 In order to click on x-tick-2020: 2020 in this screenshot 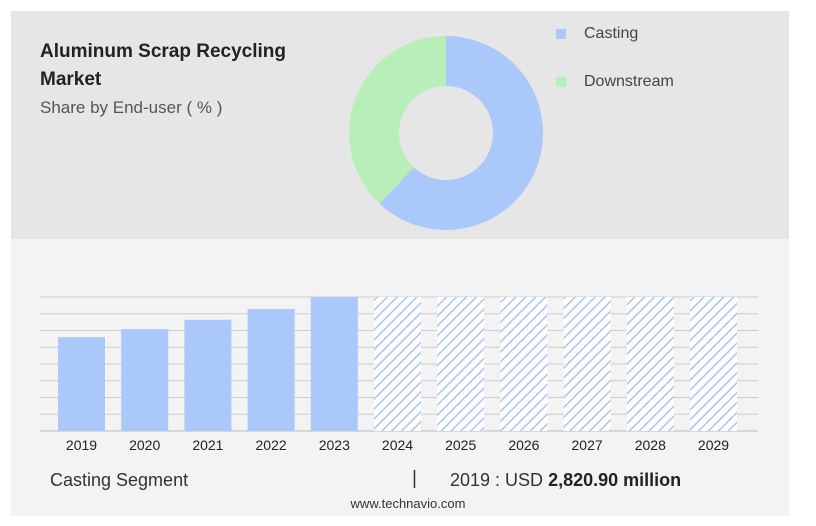, I will do `click(144, 445)`.